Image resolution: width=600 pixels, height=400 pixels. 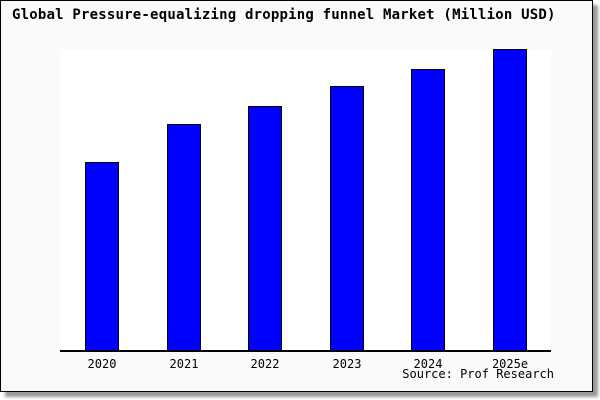 What do you see at coordinates (184, 237) in the screenshot?
I see `bar-2021` at bounding box center [184, 237].